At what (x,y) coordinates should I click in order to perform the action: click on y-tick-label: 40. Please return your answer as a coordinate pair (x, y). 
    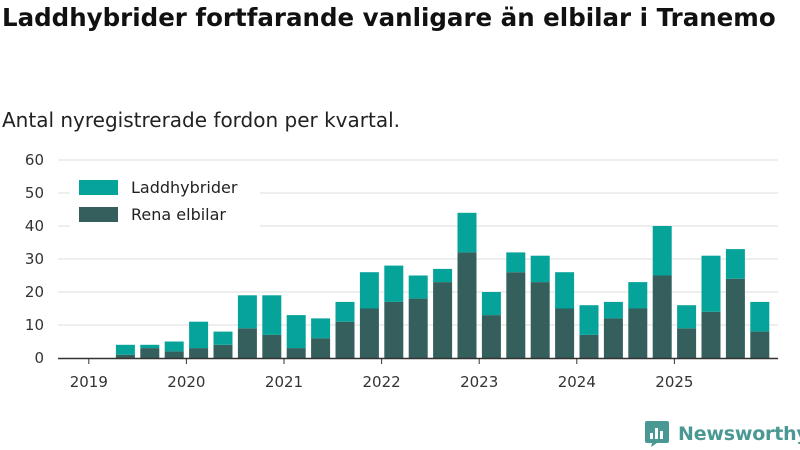
    Looking at the image, I should click on (34, 226).